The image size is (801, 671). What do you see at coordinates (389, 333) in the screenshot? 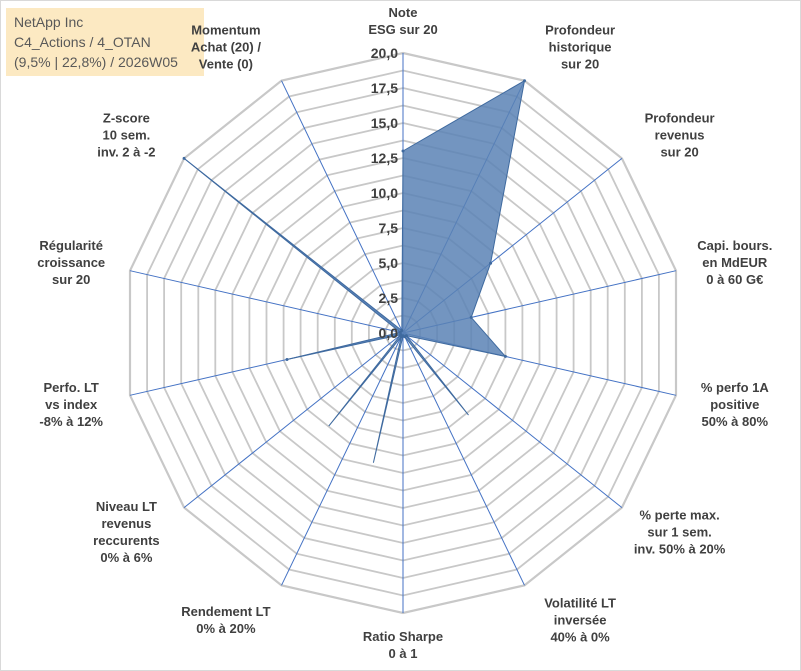
I see `tick-label: 0,0` at bounding box center [389, 333].